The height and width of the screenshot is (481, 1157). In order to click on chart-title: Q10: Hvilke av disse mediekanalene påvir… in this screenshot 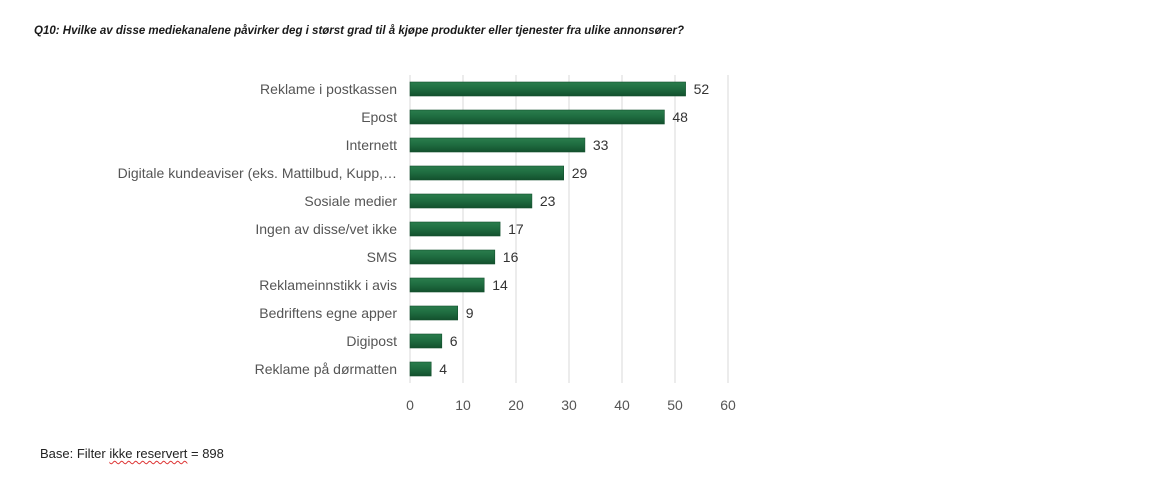, I will do `click(359, 31)`.